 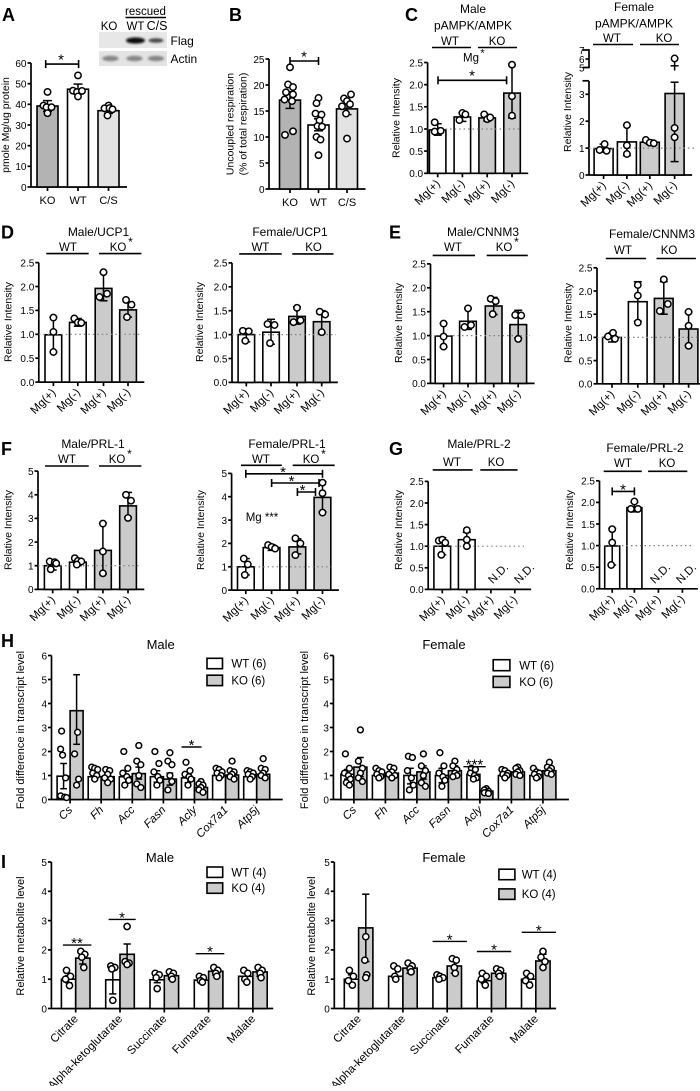 What do you see at coordinates (411, 15) in the screenshot?
I see `svg-text: C` at bounding box center [411, 15].